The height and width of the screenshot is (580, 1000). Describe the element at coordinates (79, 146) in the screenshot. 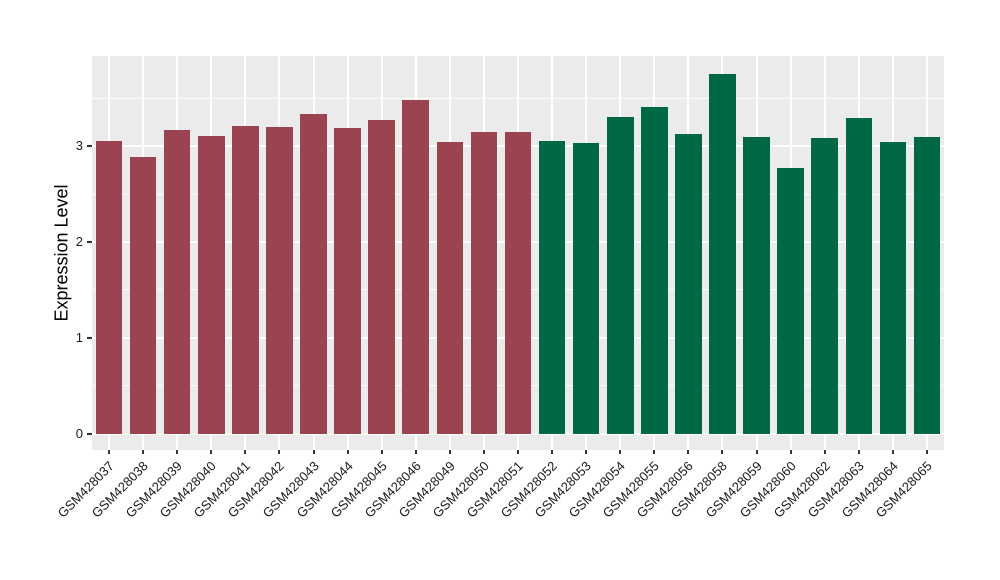

I see `y-axis-tick-label: 3` at that location.